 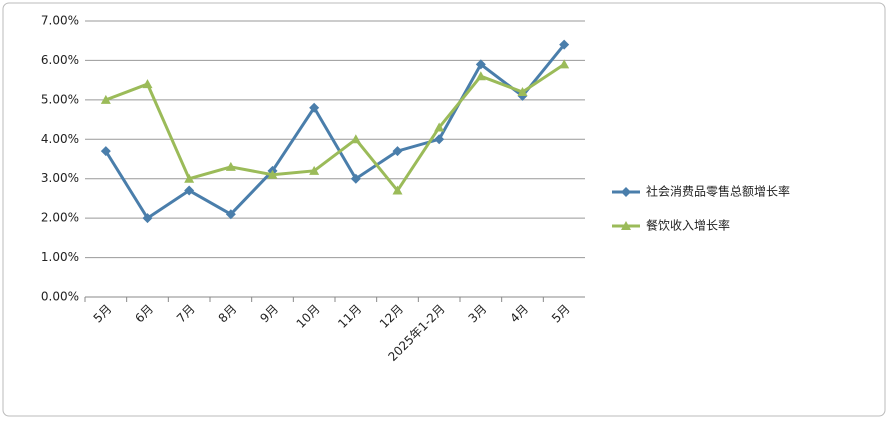 I want to click on y-tick-label: 4.00%, so click(x=60, y=139).